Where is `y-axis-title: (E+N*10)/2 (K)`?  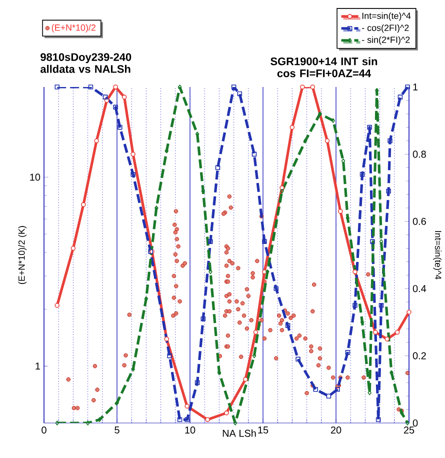
y-axis-title: (E+N*10)/2 (K) is located at coordinates (22, 255).